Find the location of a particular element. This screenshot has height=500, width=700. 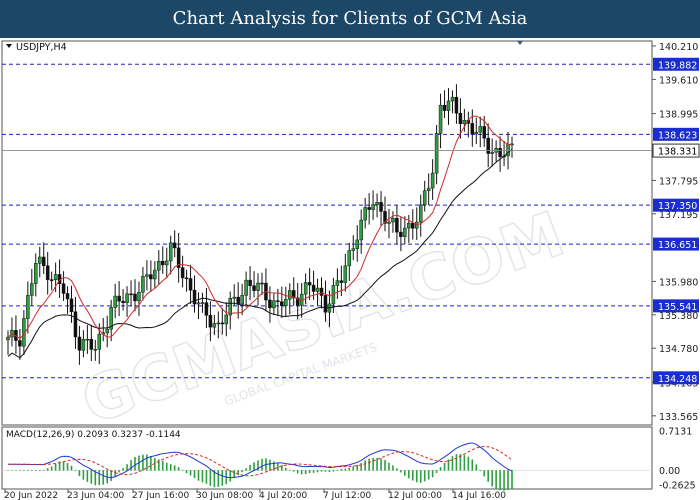

x-tick-label: 30 Jun 08:00 is located at coordinates (224, 495).